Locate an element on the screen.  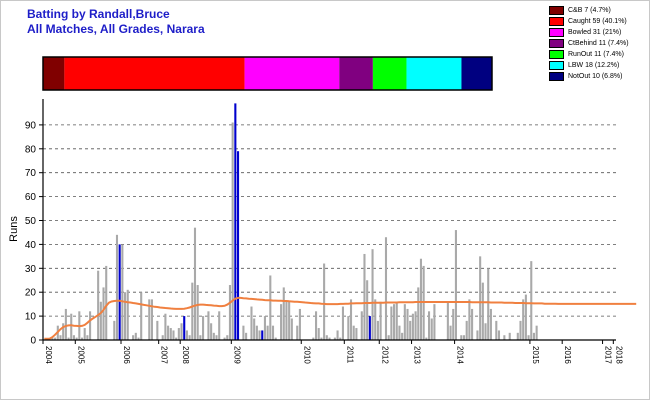
x-tick-label-13: 2017 is located at coordinates (608, 355).